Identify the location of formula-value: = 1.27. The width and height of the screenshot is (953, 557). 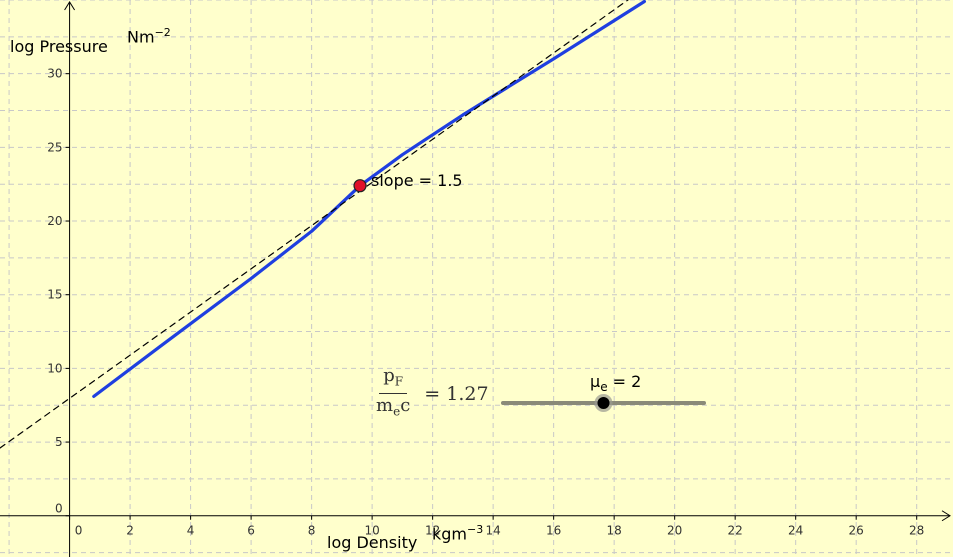
(456, 394).